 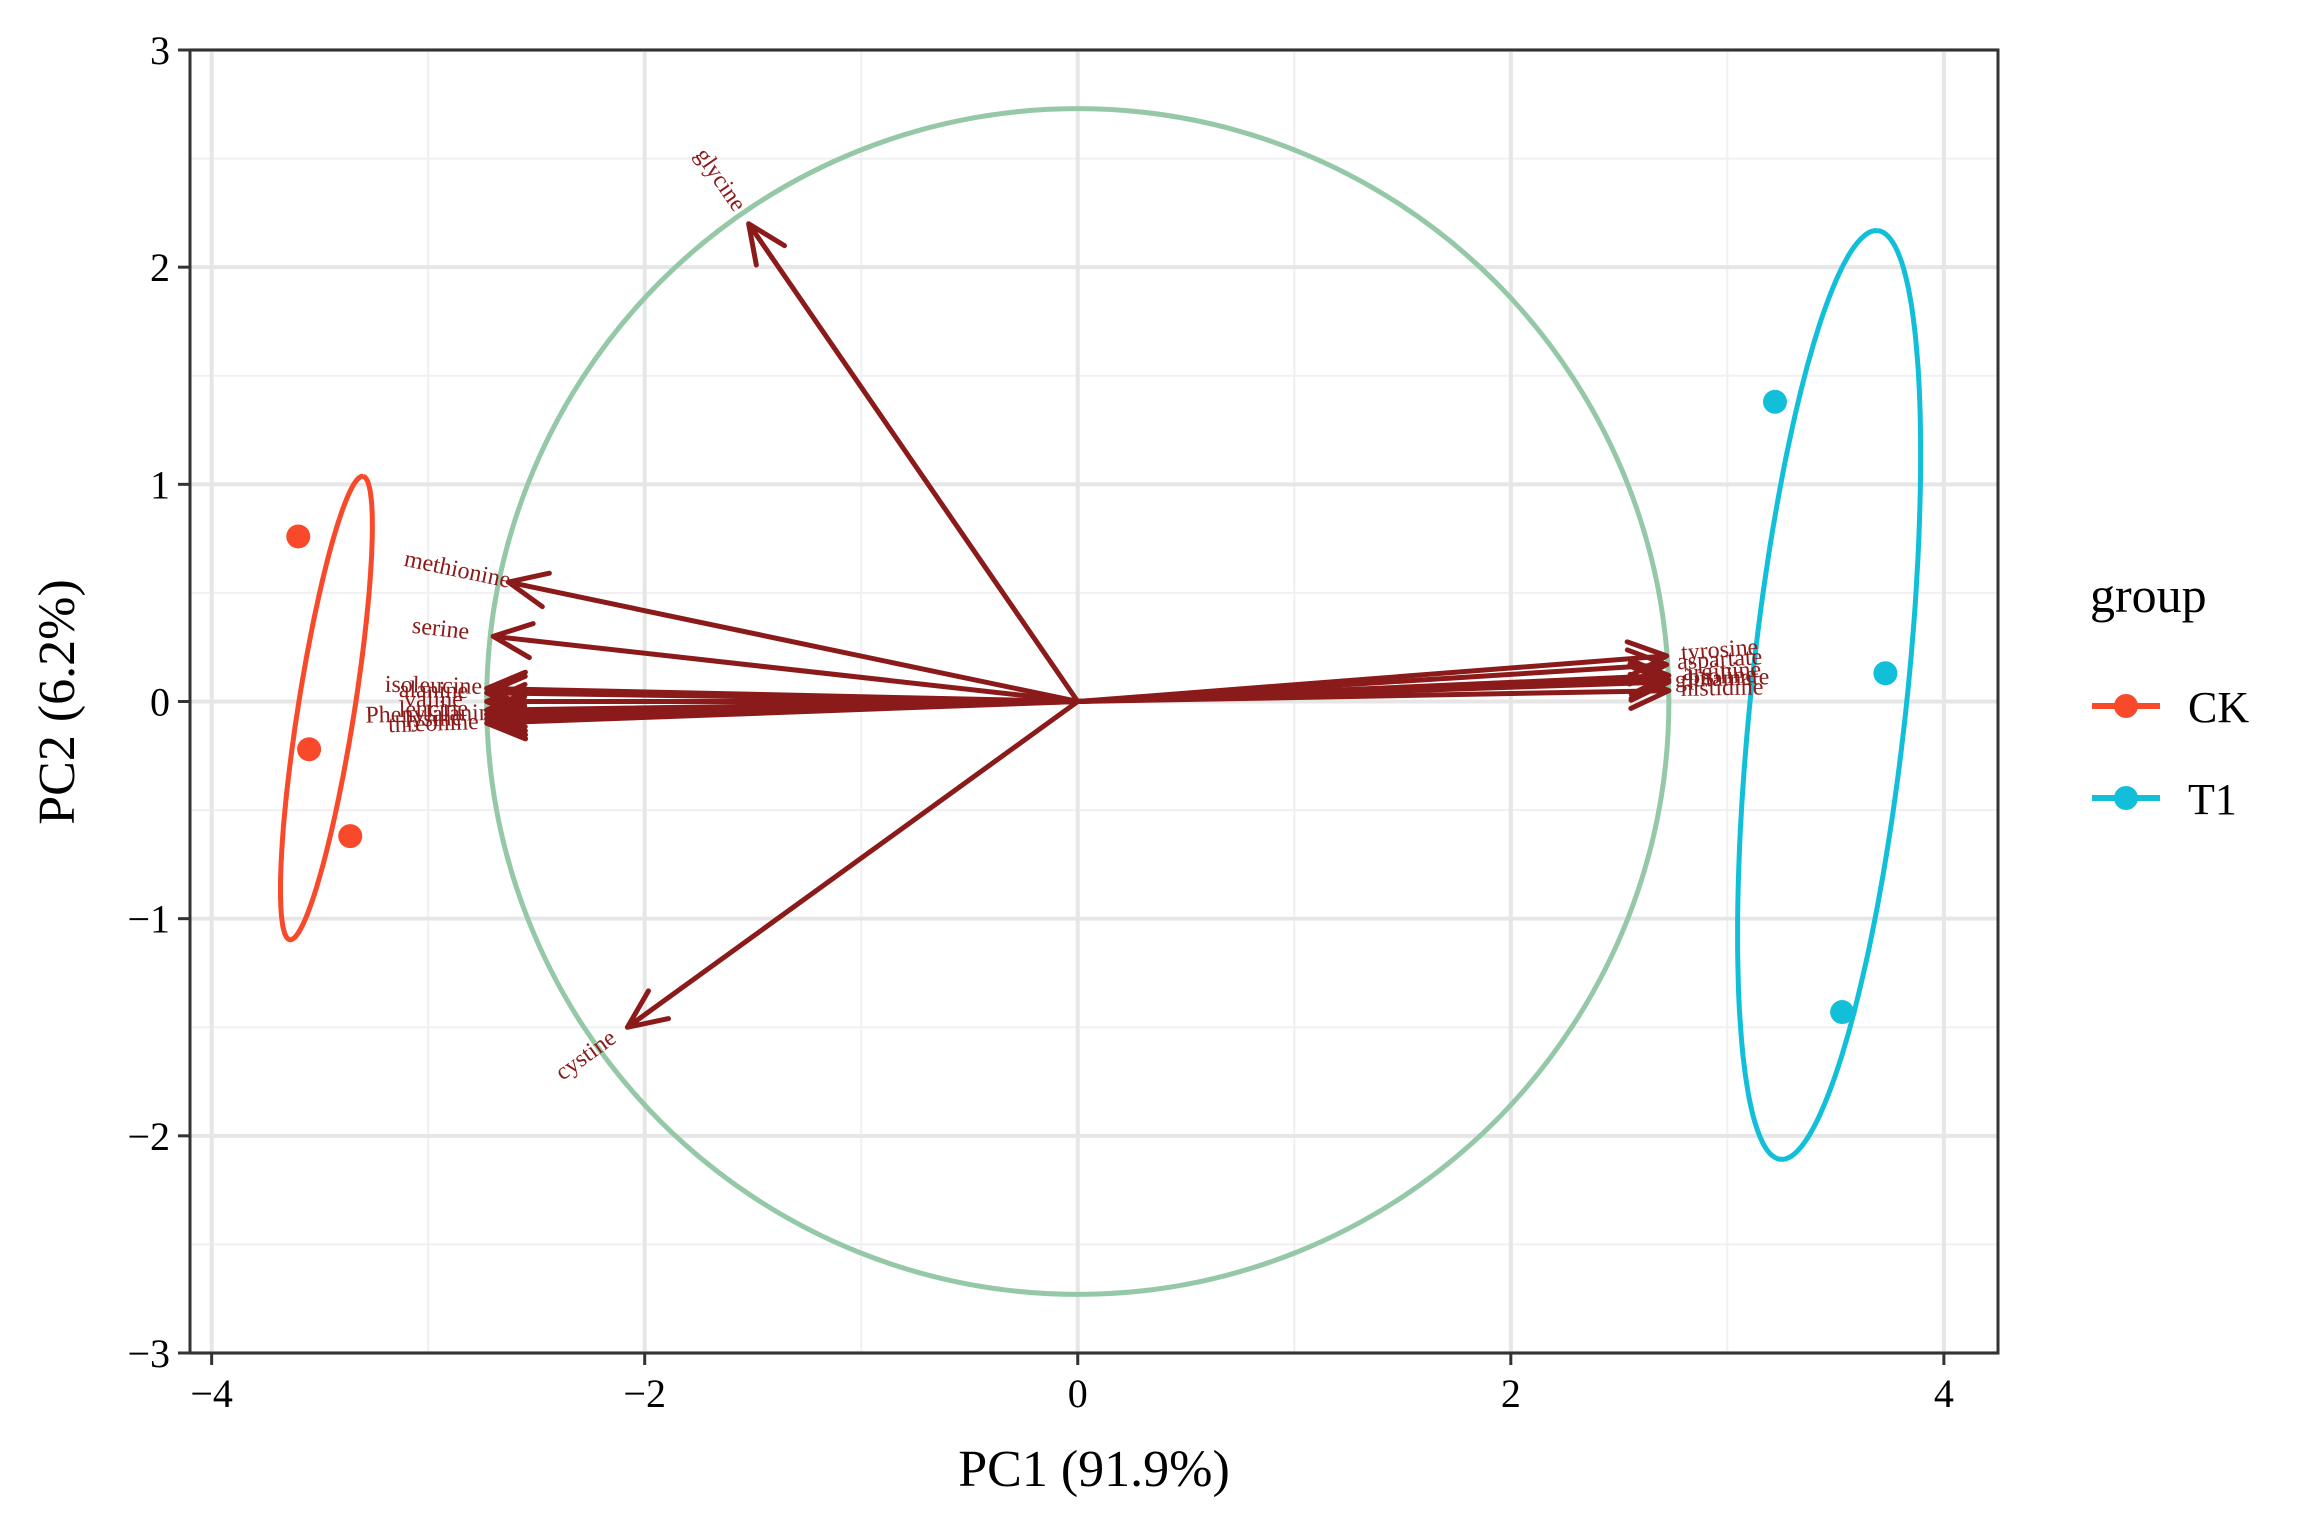 I want to click on y-axis-title: PC2 (6.2%), so click(x=57, y=702).